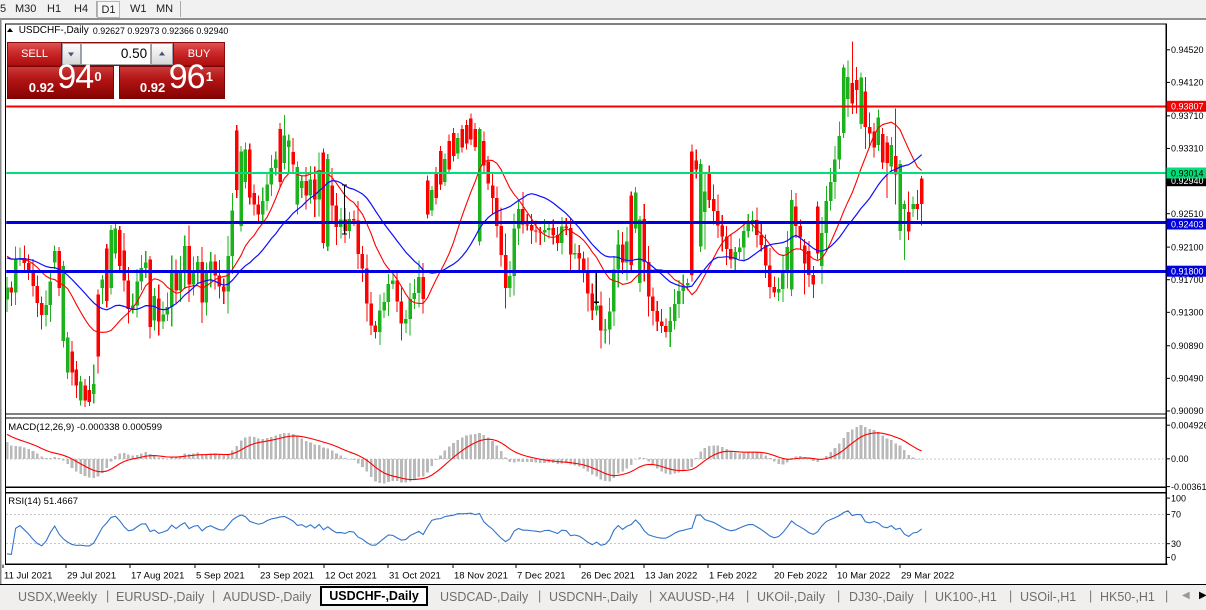  I want to click on svg-text: 0.91300, so click(1187, 313).